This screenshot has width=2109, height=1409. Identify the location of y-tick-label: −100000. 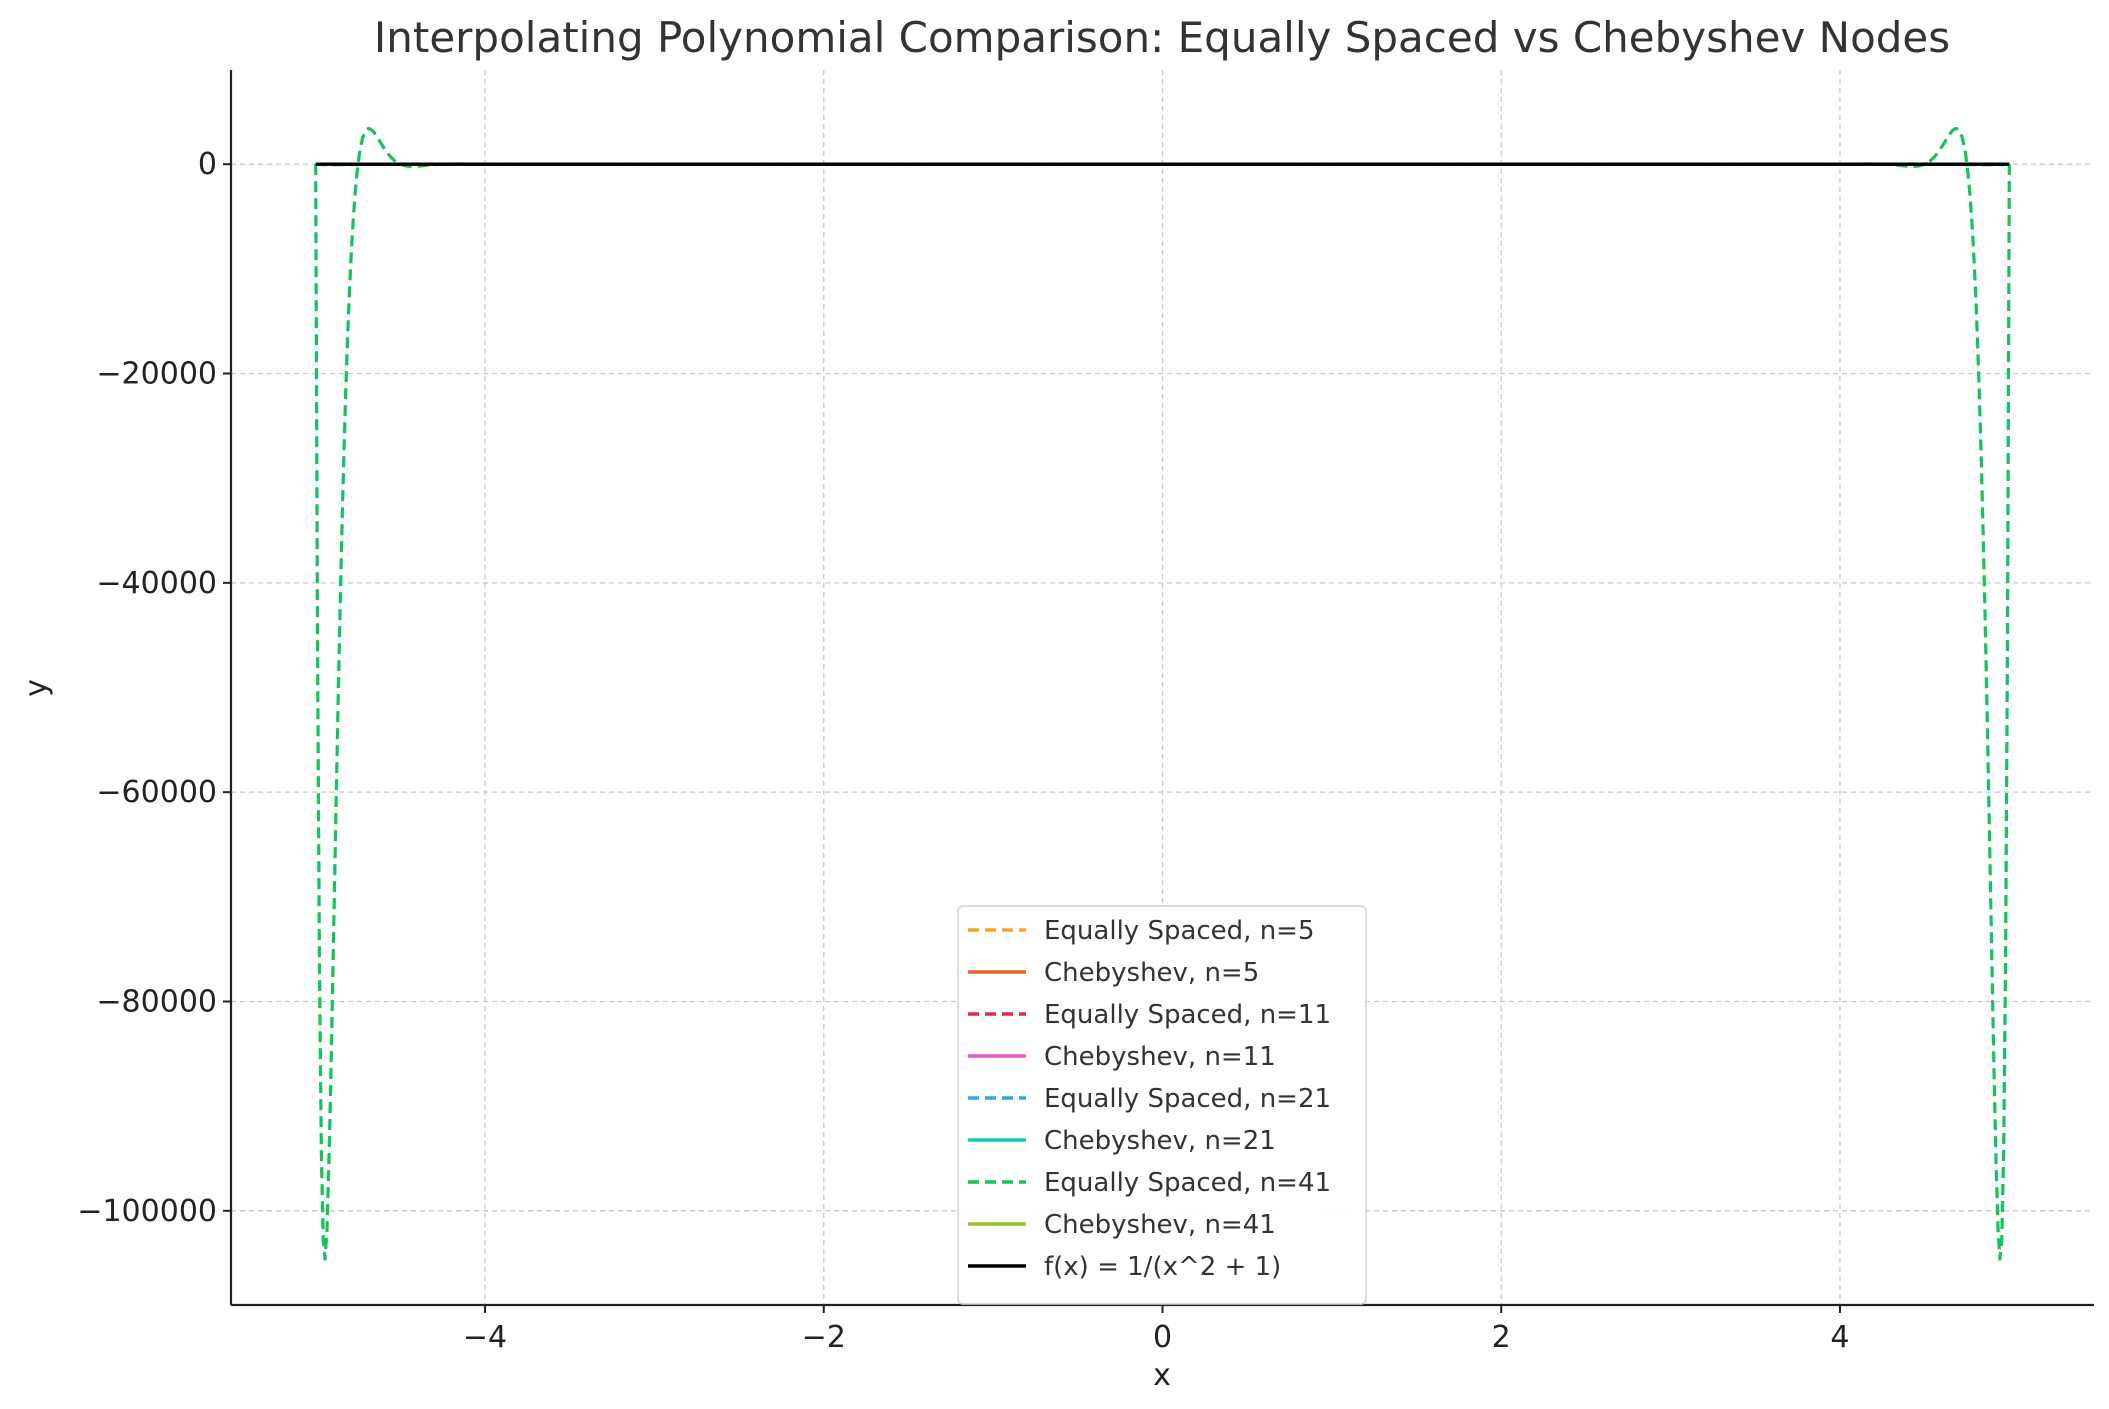
(147, 1211).